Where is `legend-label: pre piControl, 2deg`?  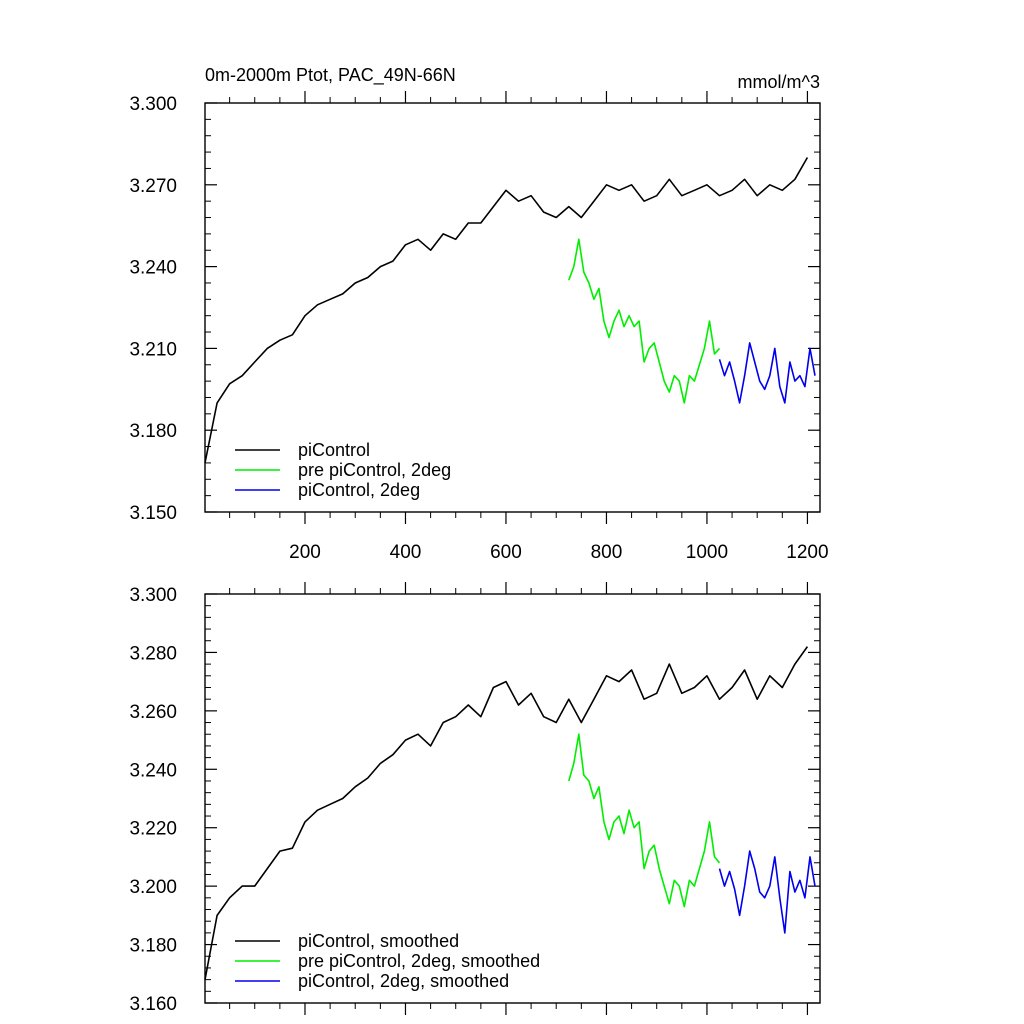
legend-label: pre piControl, 2deg is located at coordinates (374, 470).